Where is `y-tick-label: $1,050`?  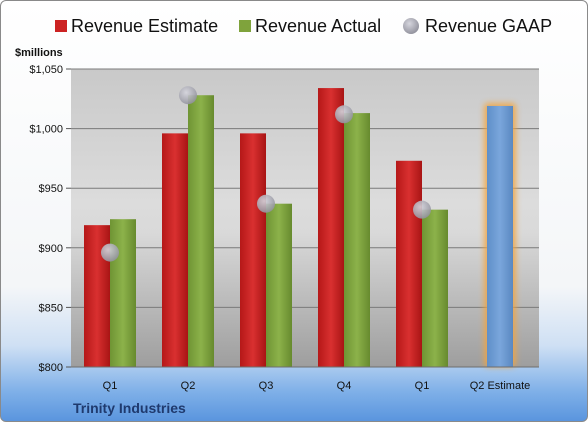
y-tick-label: $1,050 is located at coordinates (46, 70).